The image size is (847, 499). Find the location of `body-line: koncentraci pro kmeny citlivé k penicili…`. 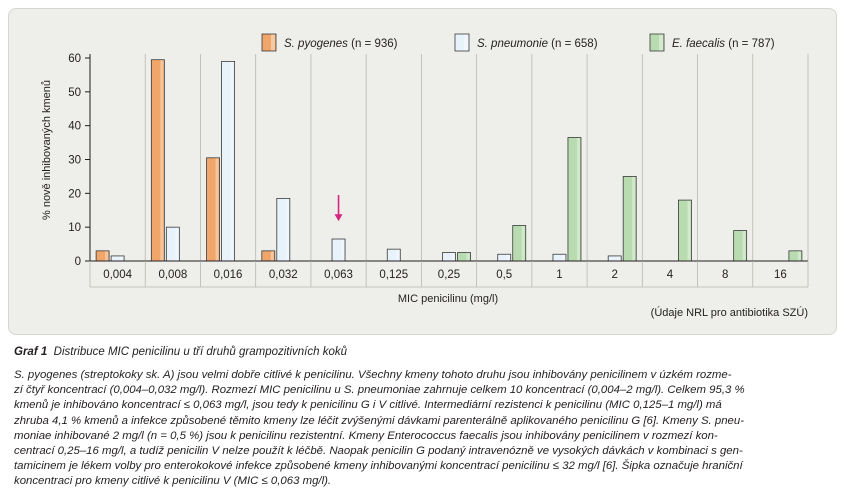

body-line: koncentraci pro kmeny citlivé k penicili… is located at coordinates (173, 481).